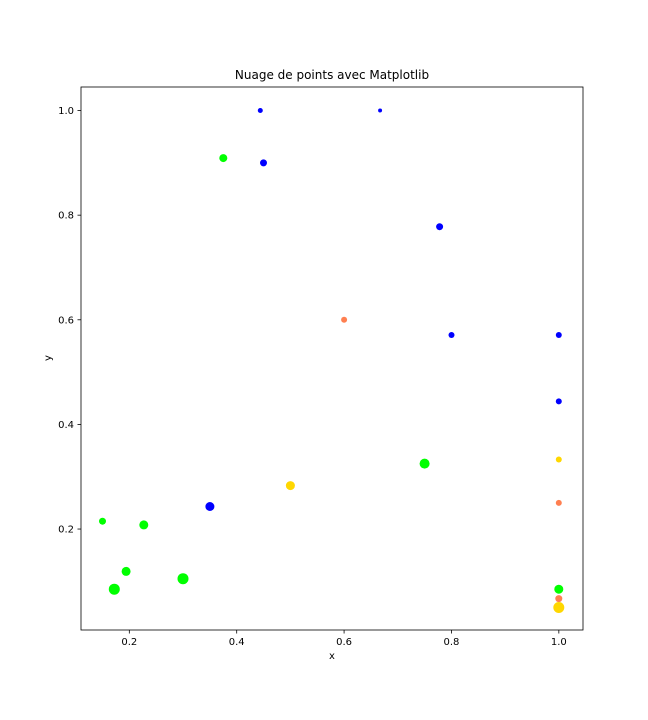 This screenshot has width=648, height=720. What do you see at coordinates (48, 358) in the screenshot?
I see `y-axis-label: y` at bounding box center [48, 358].